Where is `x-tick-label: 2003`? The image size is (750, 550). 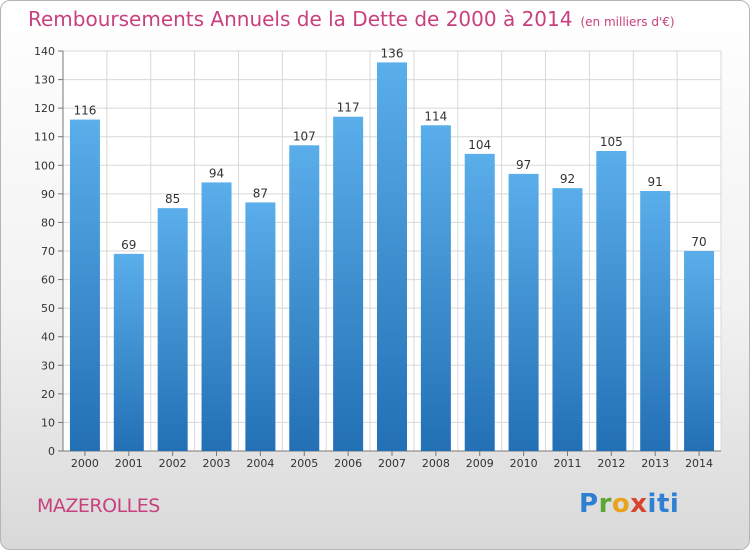 x-tick-label: 2003 is located at coordinates (217, 463).